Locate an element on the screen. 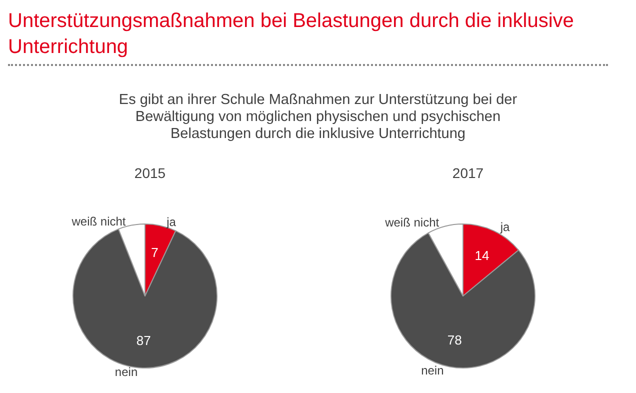 The width and height of the screenshot is (636, 393). chart-title: 2017 is located at coordinates (468, 173).